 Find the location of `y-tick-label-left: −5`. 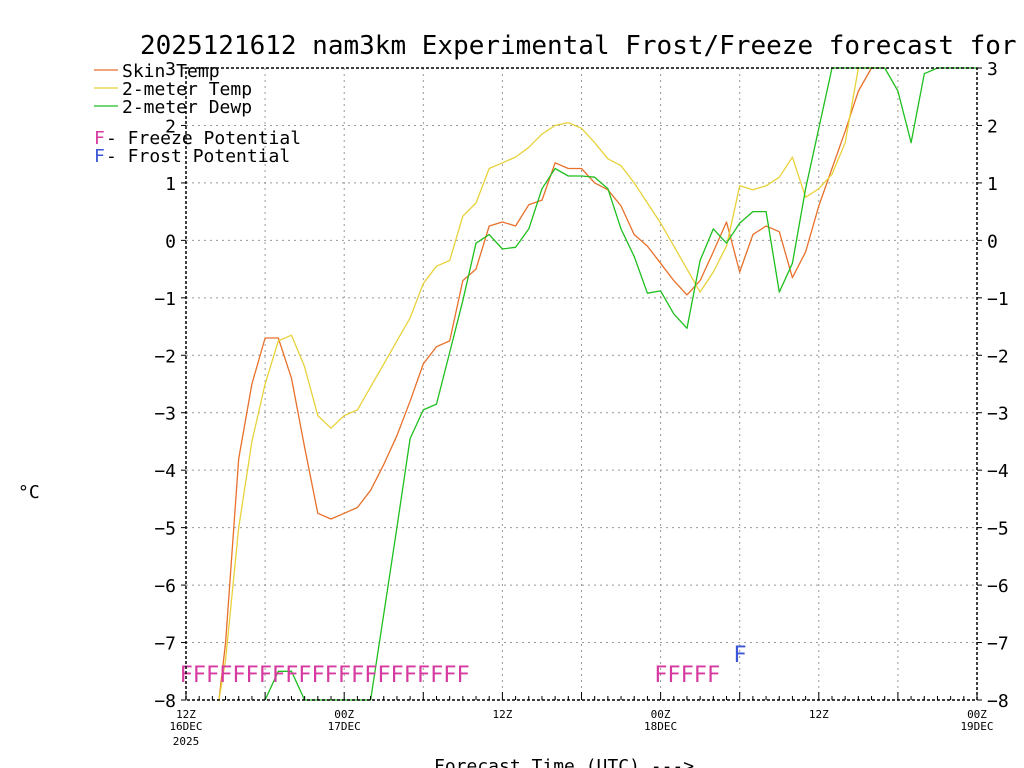

y-tick-label-left: −5 is located at coordinates (165, 529).